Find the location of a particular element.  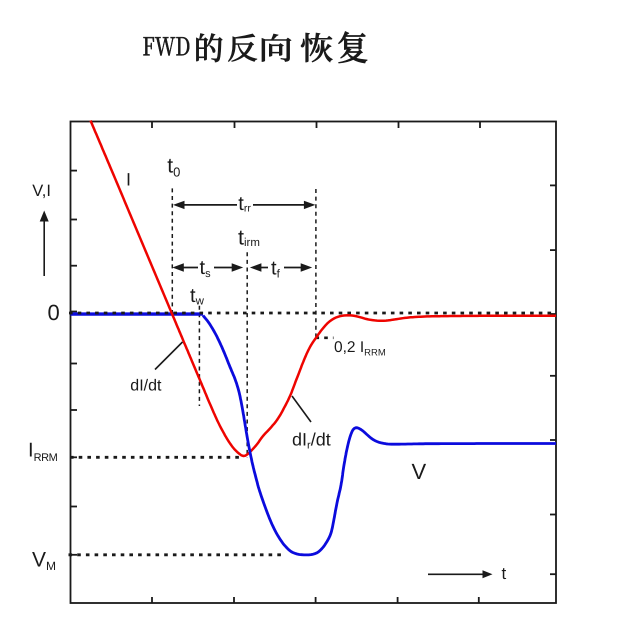

svg-text: IRRM is located at coordinates (43, 451).